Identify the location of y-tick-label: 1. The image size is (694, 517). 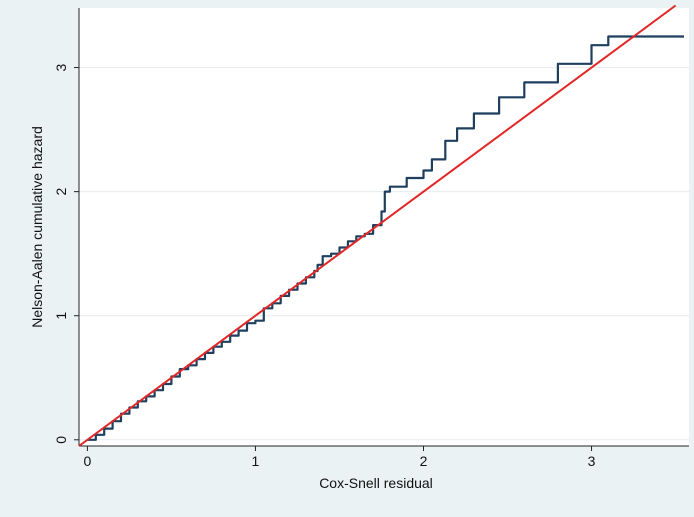
(61, 316).